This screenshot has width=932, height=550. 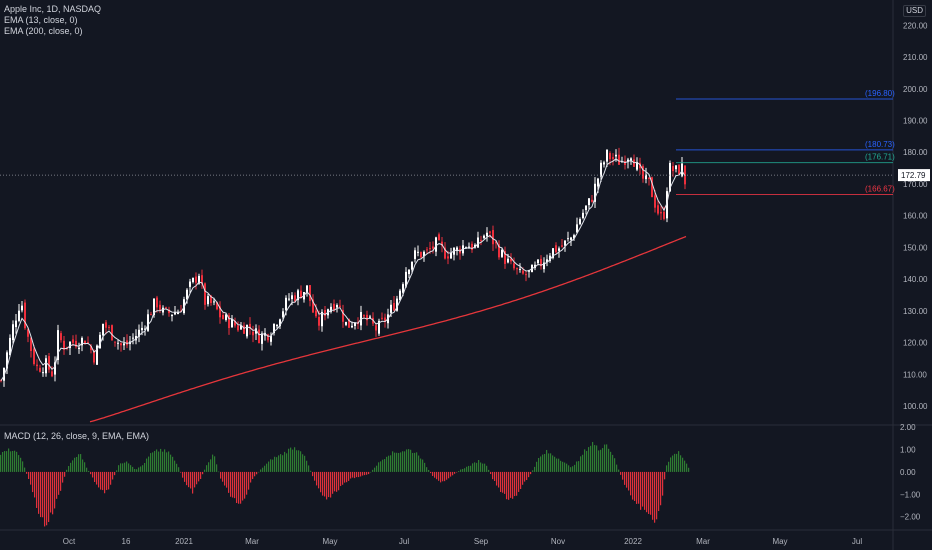 What do you see at coordinates (908, 472) in the screenshot?
I see `macd-tick-label: 0.00` at bounding box center [908, 472].